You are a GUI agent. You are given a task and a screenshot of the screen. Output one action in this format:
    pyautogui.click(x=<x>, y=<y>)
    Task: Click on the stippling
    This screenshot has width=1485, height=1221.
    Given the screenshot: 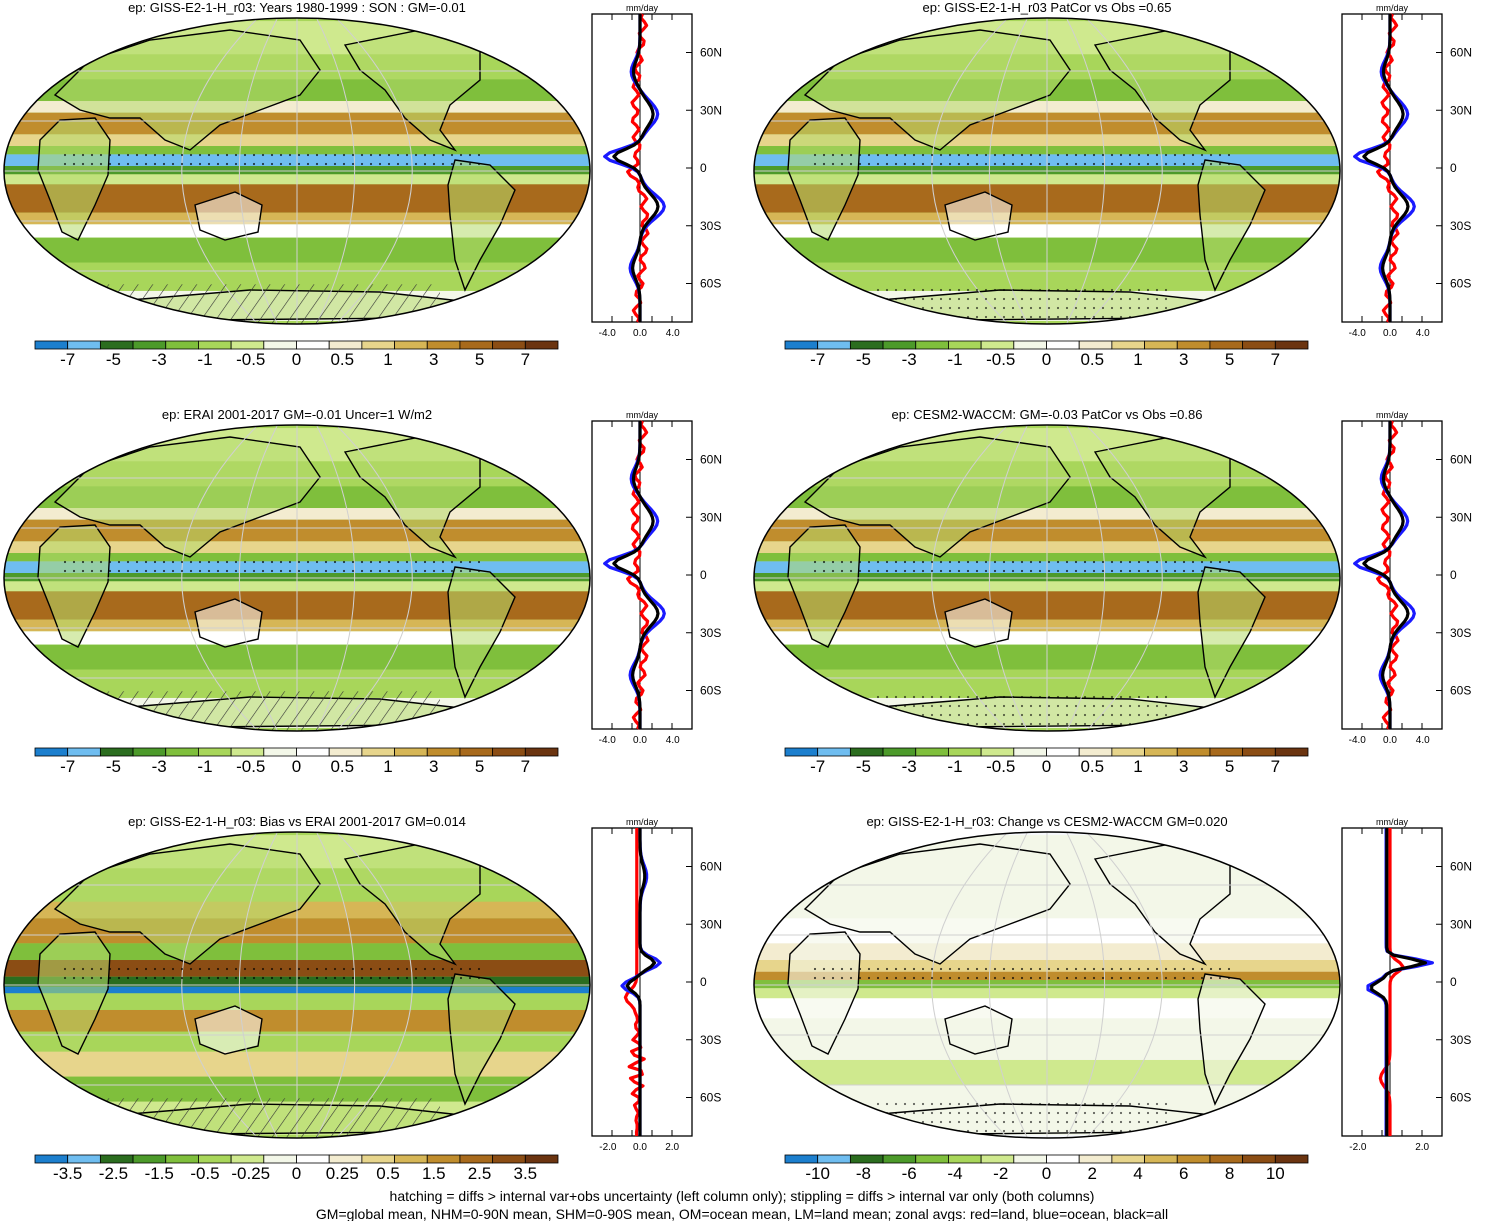 What is the action you would take?
    pyautogui.click(x=1020, y=564)
    